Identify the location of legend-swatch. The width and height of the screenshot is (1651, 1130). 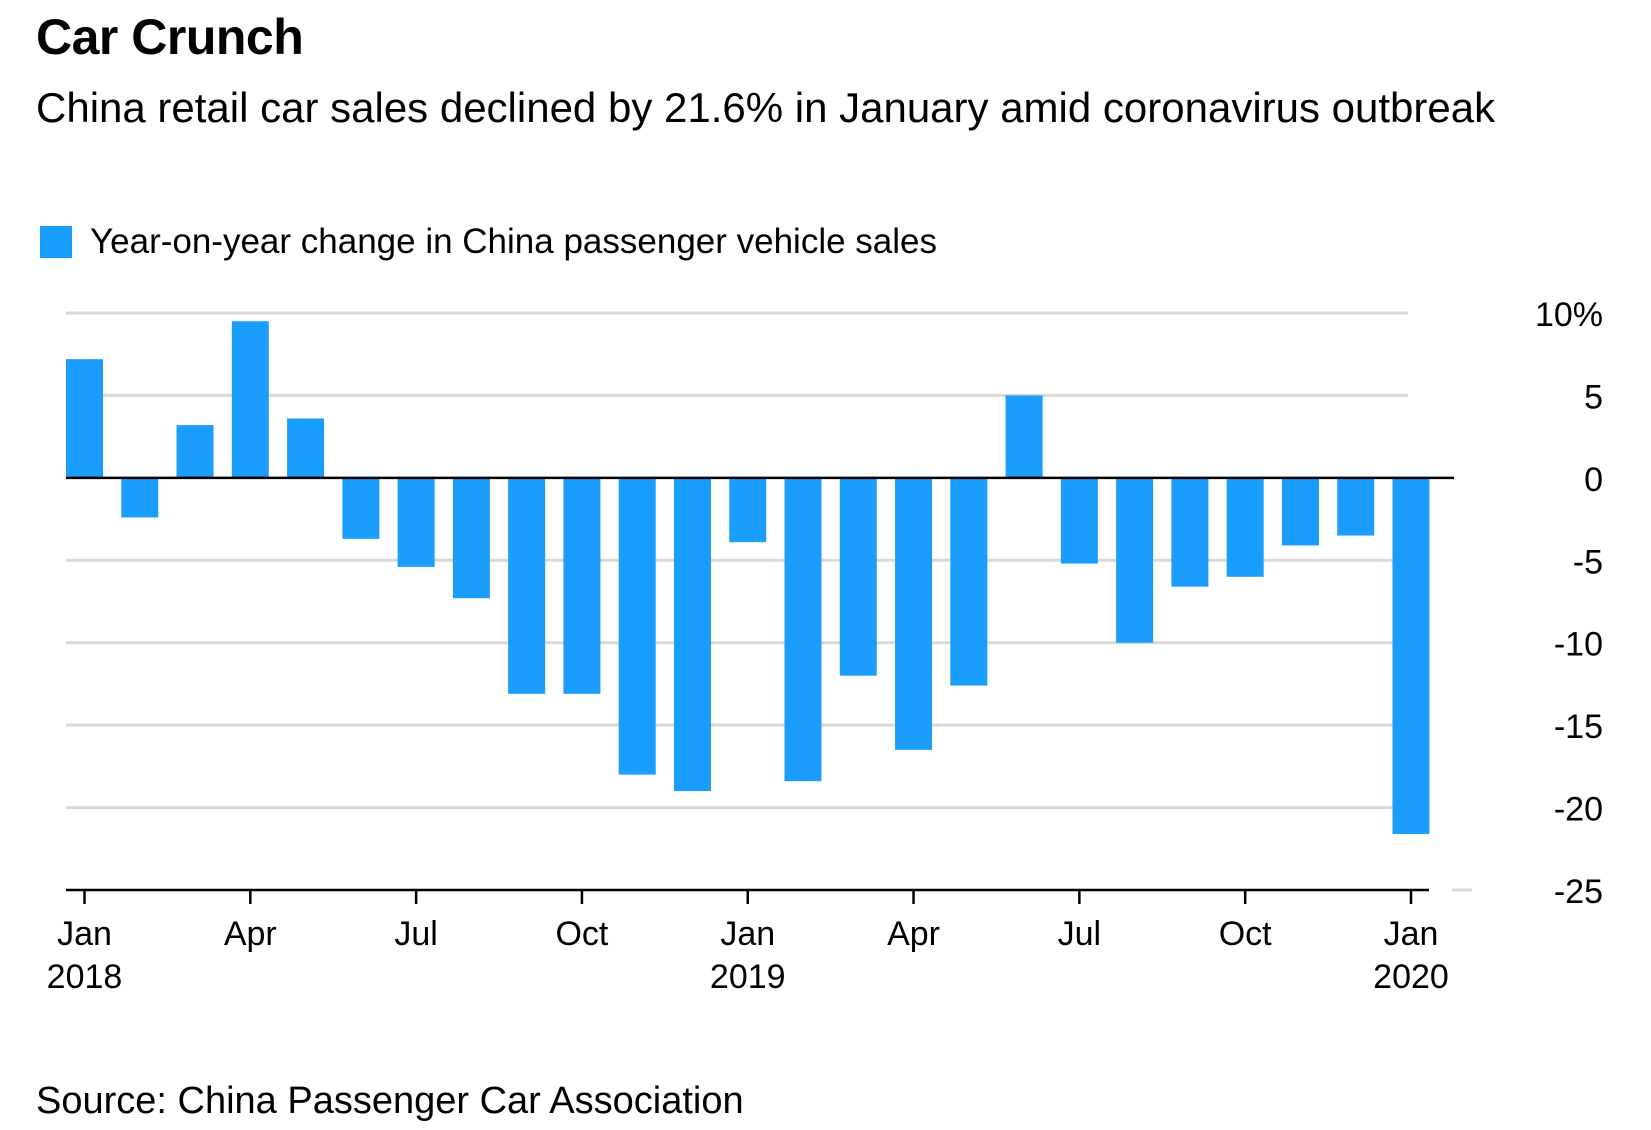
(56, 242).